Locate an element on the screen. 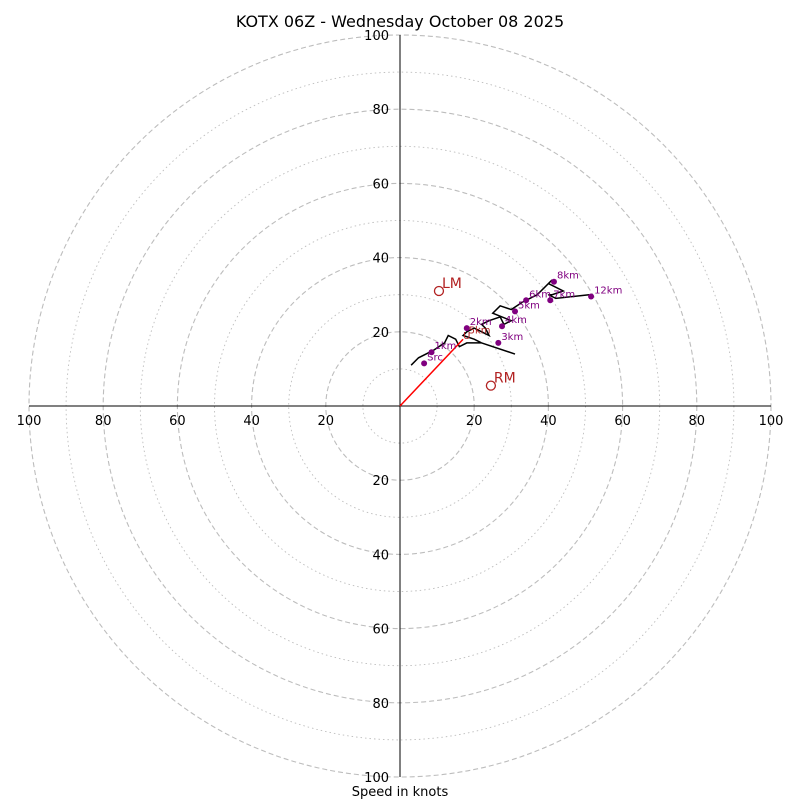 The height and width of the screenshot is (800, 800). height-label-12km: 12km is located at coordinates (608, 291).